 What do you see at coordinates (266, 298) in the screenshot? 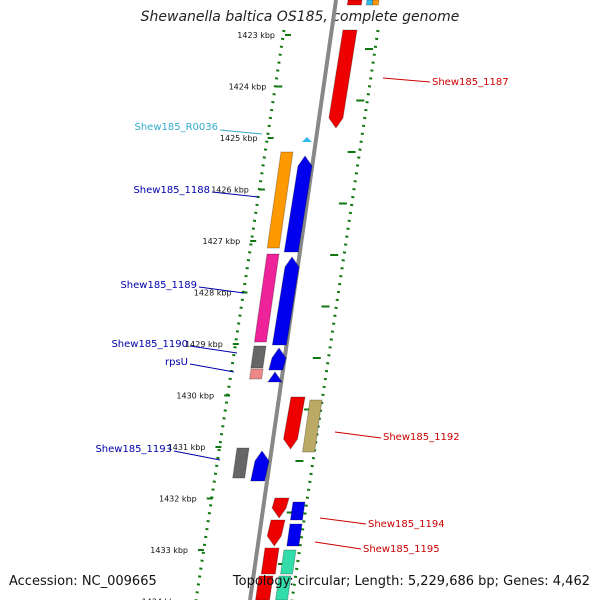
I see `gene-shew185-1189-magenta` at bounding box center [266, 298].